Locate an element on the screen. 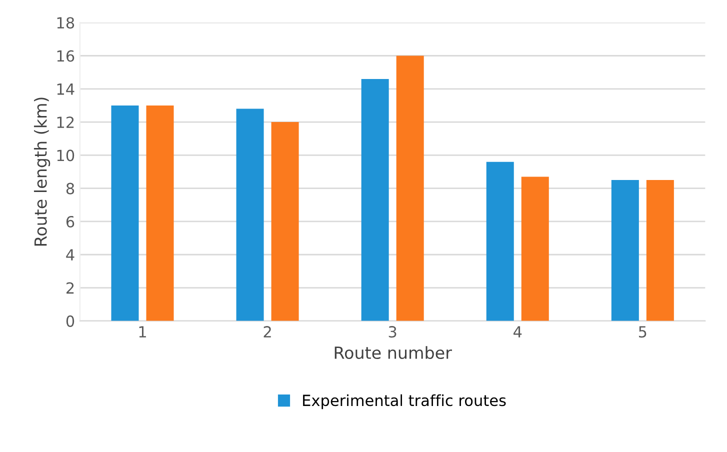 This screenshot has width=727, height=452. y-tick-label: 16 is located at coordinates (65, 56).